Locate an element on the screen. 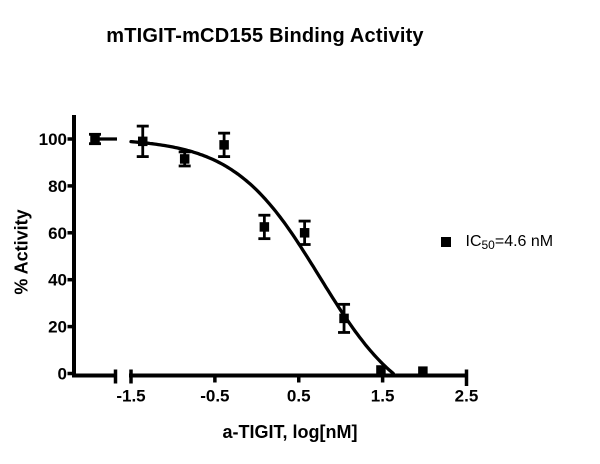 The height and width of the screenshot is (464, 600). control-point-marker is located at coordinates (95, 139).